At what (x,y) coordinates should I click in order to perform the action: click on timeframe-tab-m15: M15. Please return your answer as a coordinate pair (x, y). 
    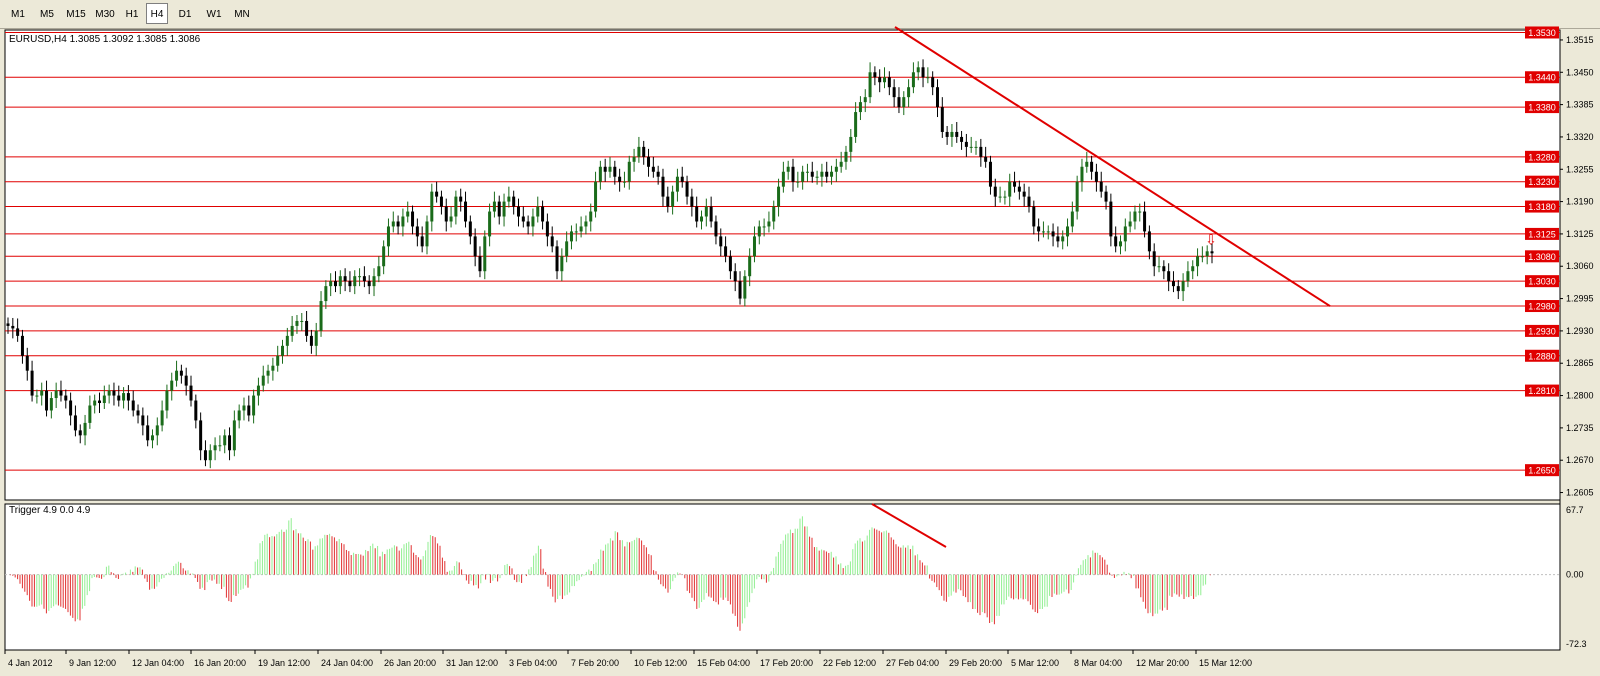
    Looking at the image, I should click on (76, 14).